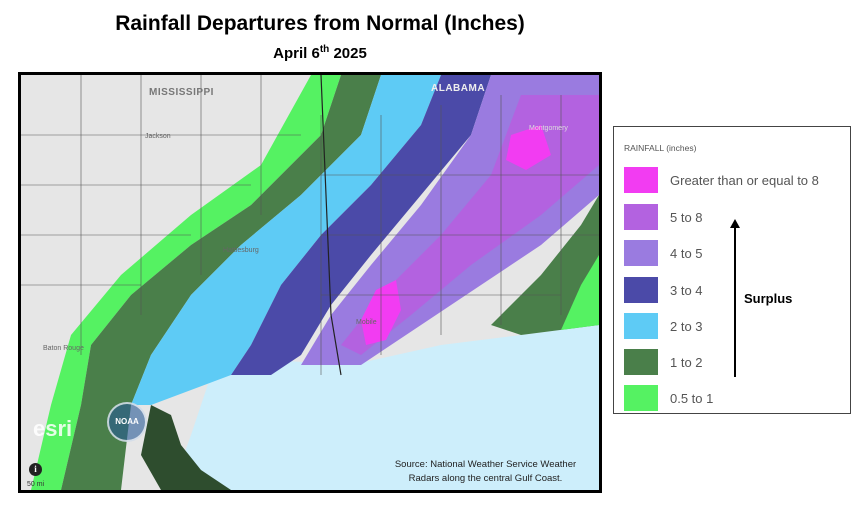 The height and width of the screenshot is (513, 862). What do you see at coordinates (186, 447) in the screenshot?
I see `delta-marsh` at bounding box center [186, 447].